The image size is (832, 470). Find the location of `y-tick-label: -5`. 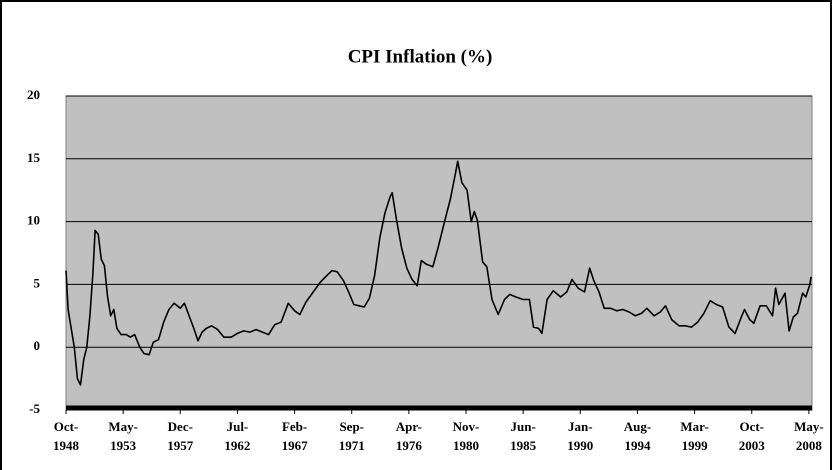

y-tick-label: -5 is located at coordinates (34, 408).